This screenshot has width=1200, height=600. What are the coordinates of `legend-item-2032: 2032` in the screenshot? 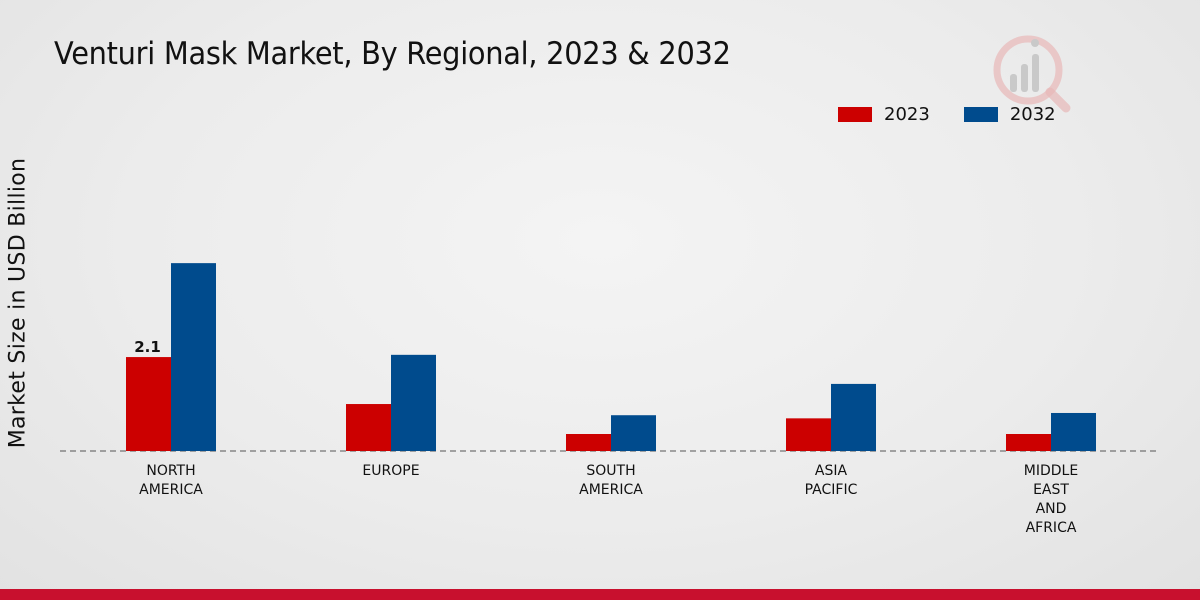 It's located at (1009, 114).